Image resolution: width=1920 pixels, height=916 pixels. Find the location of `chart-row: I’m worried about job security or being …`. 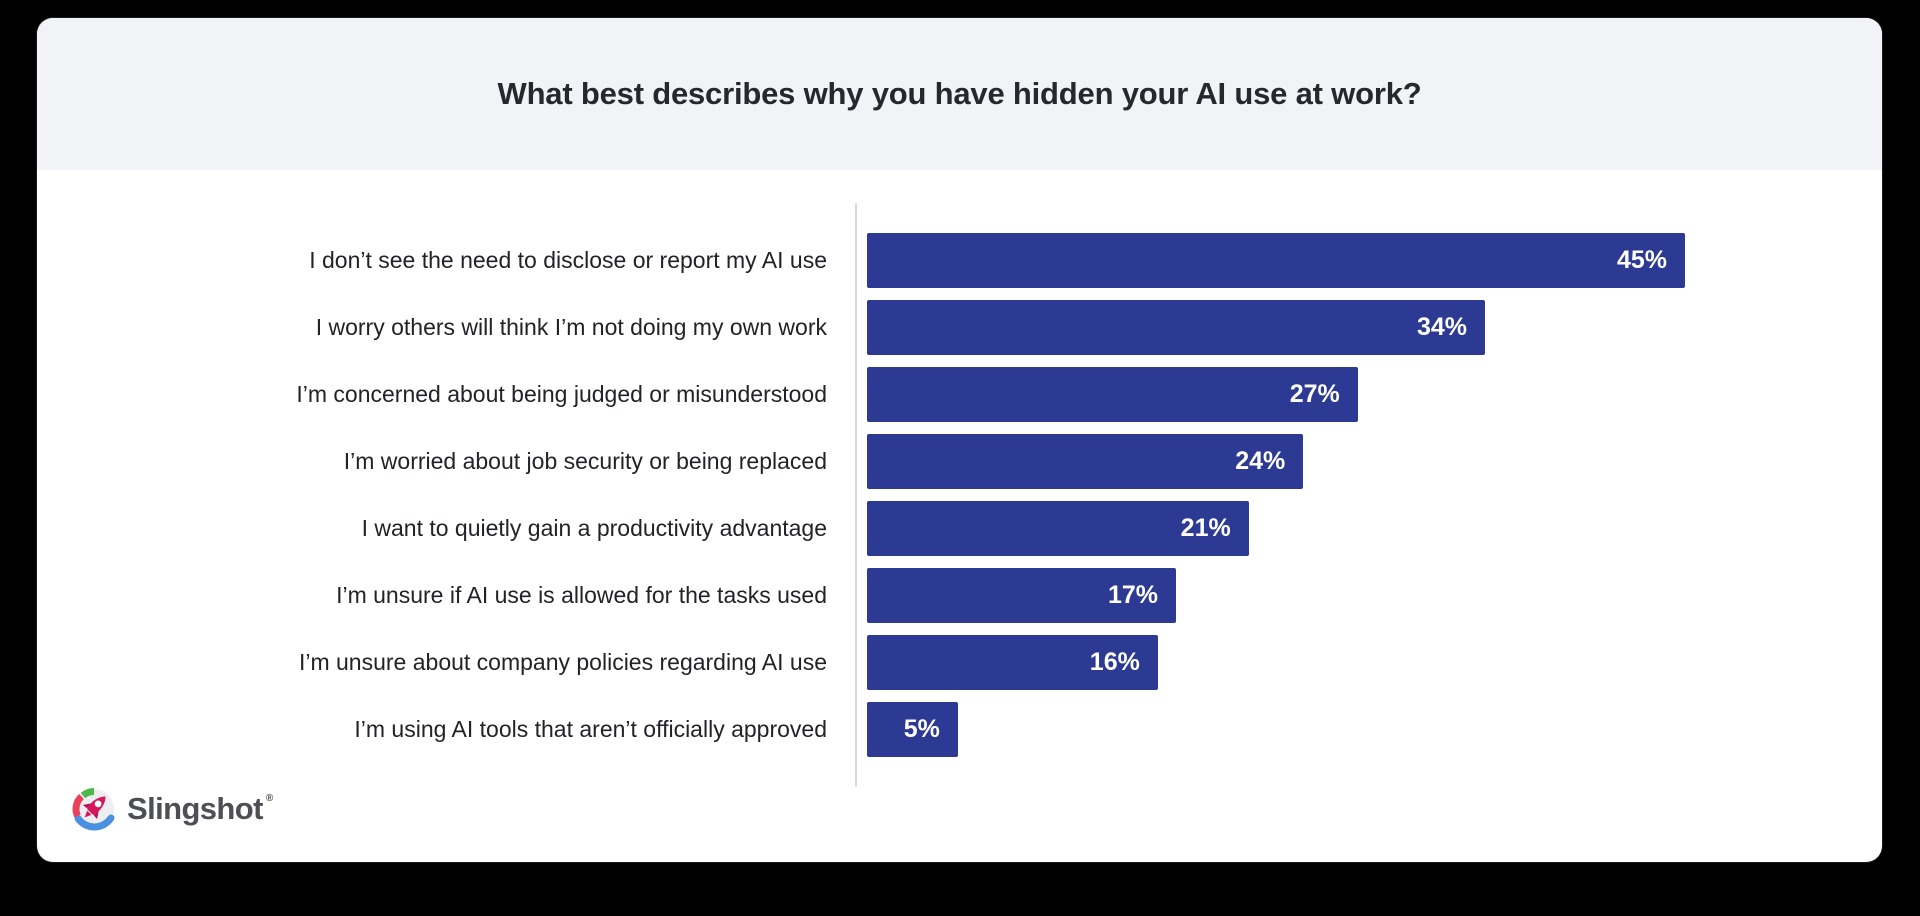

chart-row: I’m worried about job security or being … is located at coordinates (959, 461).